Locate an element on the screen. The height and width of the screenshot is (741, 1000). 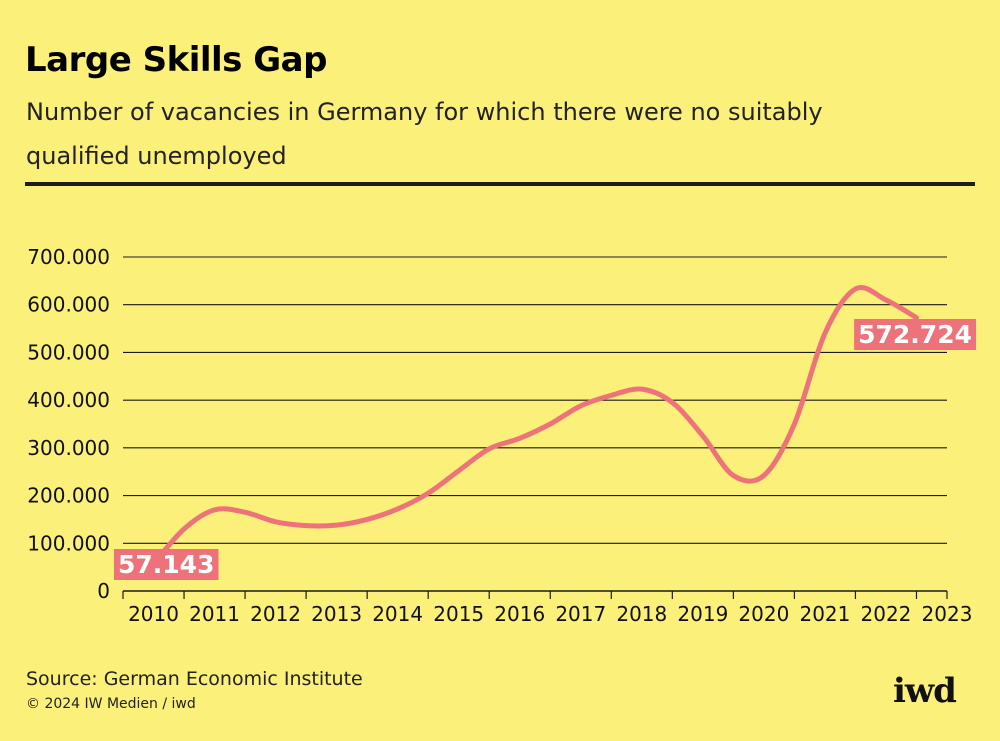
x-tick-label: 2014 is located at coordinates (397, 614).